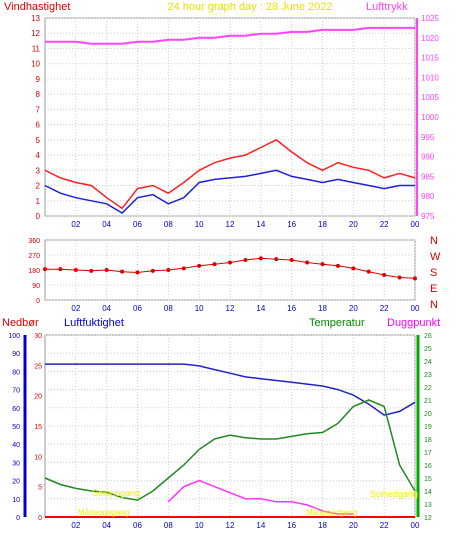  Describe the element at coordinates (430, 58) in the screenshot. I see `y-tick-label-right: 1015` at that location.